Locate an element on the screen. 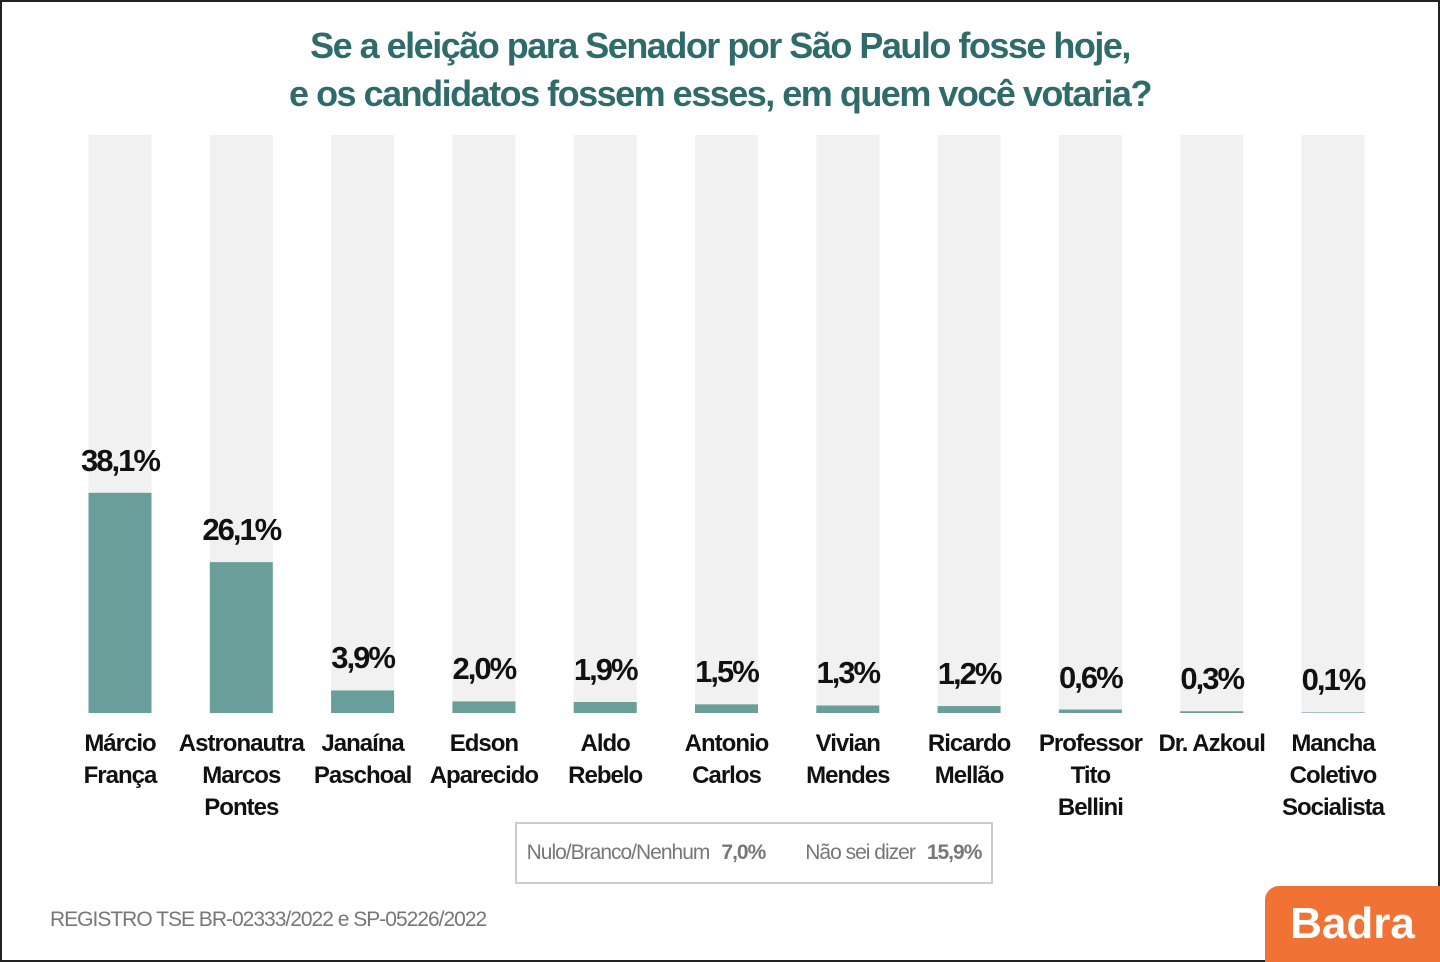 This screenshot has height=962, width=1440. value-label: 1,3% is located at coordinates (848, 673).